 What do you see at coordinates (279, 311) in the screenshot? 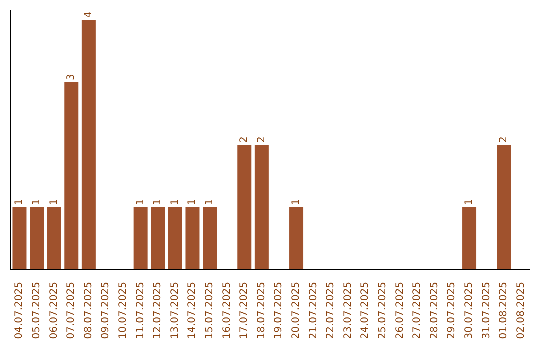
I see `x-tick-label: 19.07.2025` at bounding box center [279, 311].